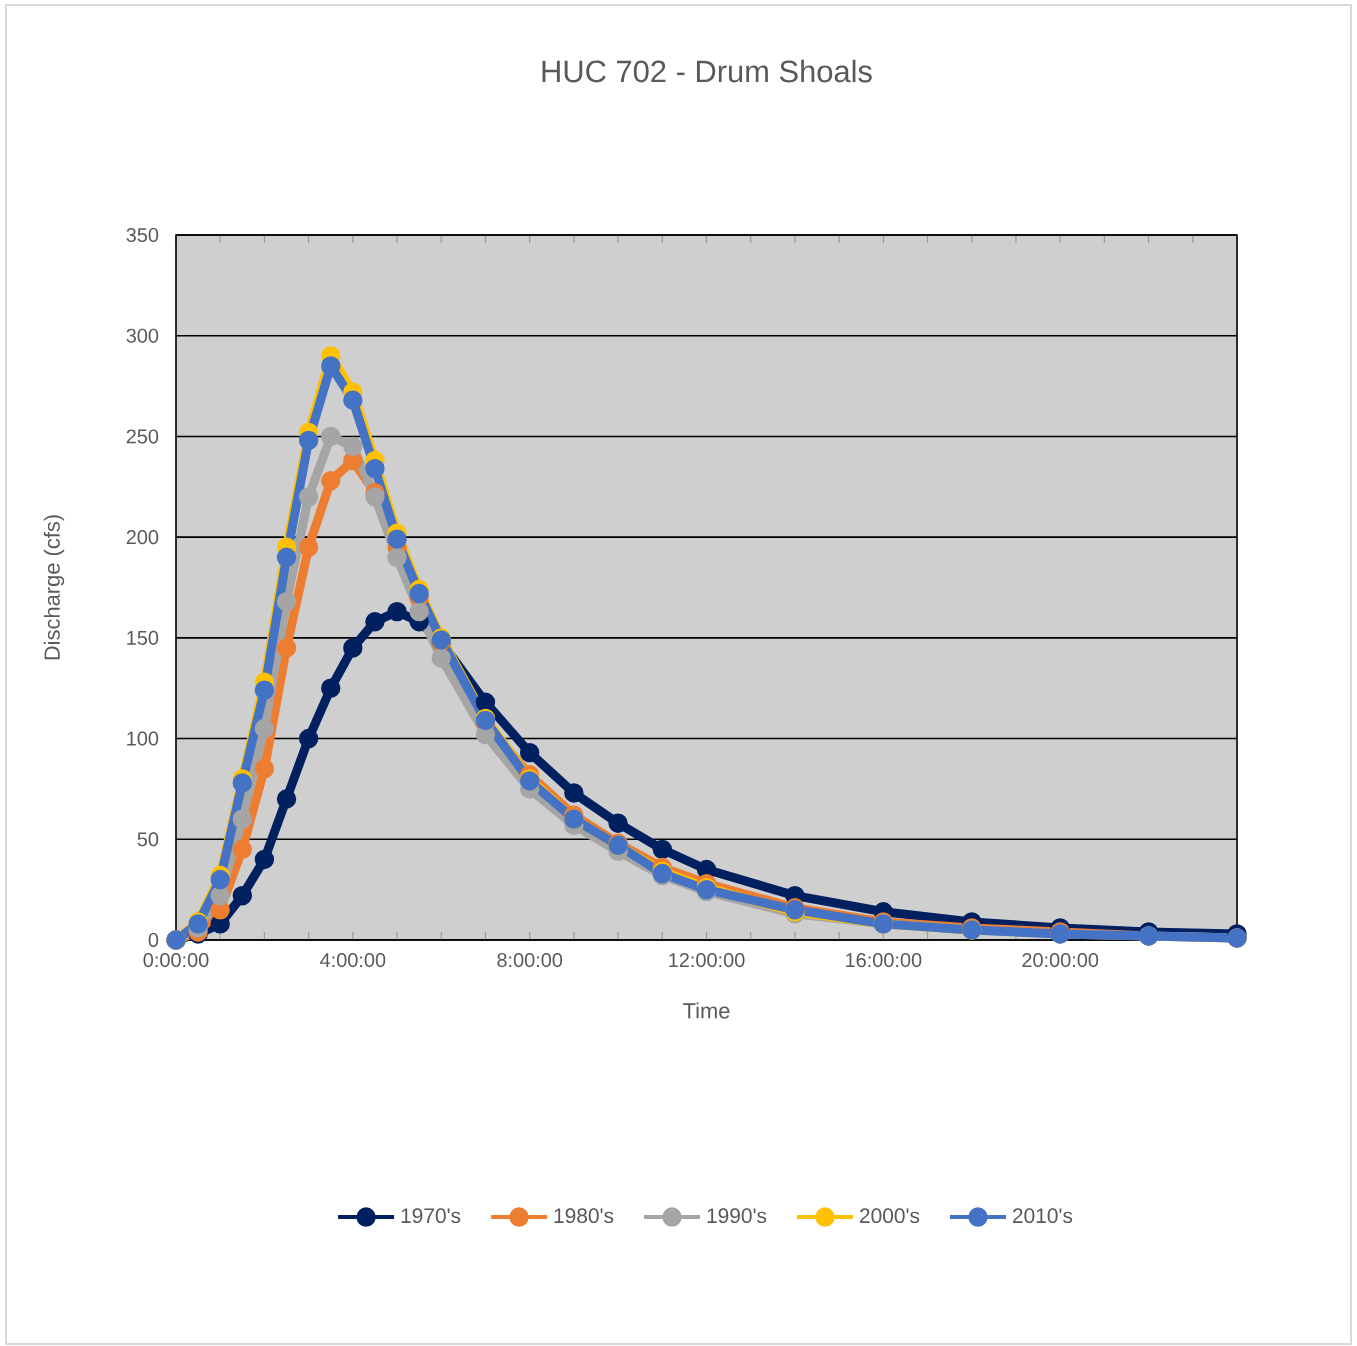 This screenshot has width=1357, height=1346. Describe the element at coordinates (431, 1216) in the screenshot. I see `legend-label: 1970's` at that location.